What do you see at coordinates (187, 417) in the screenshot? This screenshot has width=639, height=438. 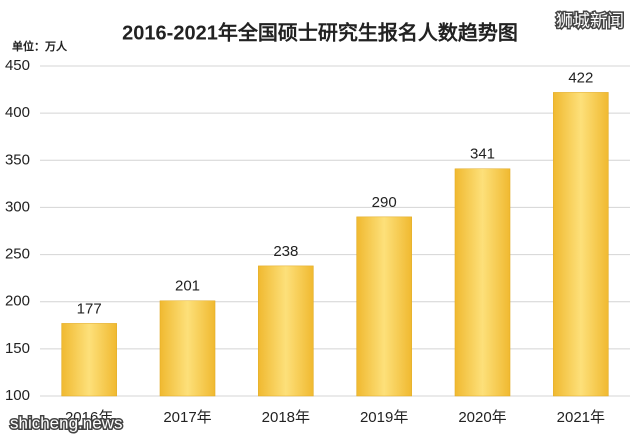 I see `x-tick-label: 2017年` at bounding box center [187, 417].